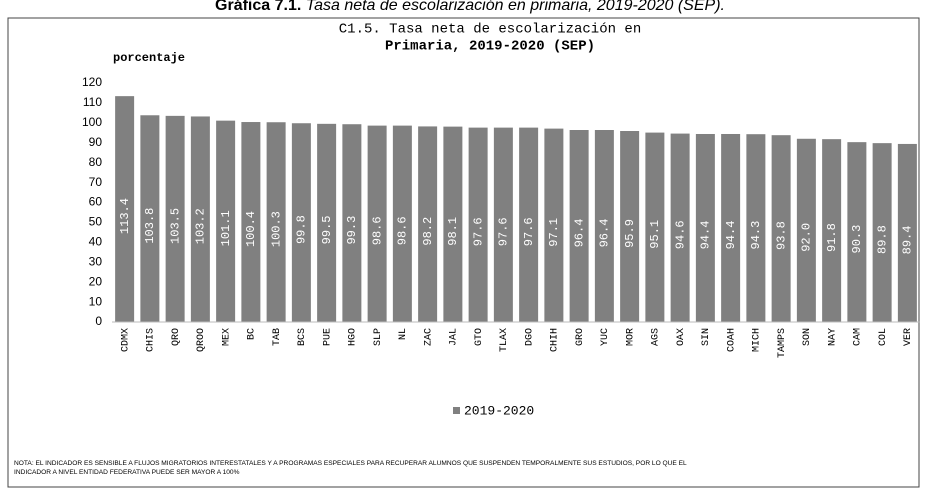 This screenshot has width=927, height=494. What do you see at coordinates (92, 82) in the screenshot?
I see `y-tick-label: 120` at bounding box center [92, 82].